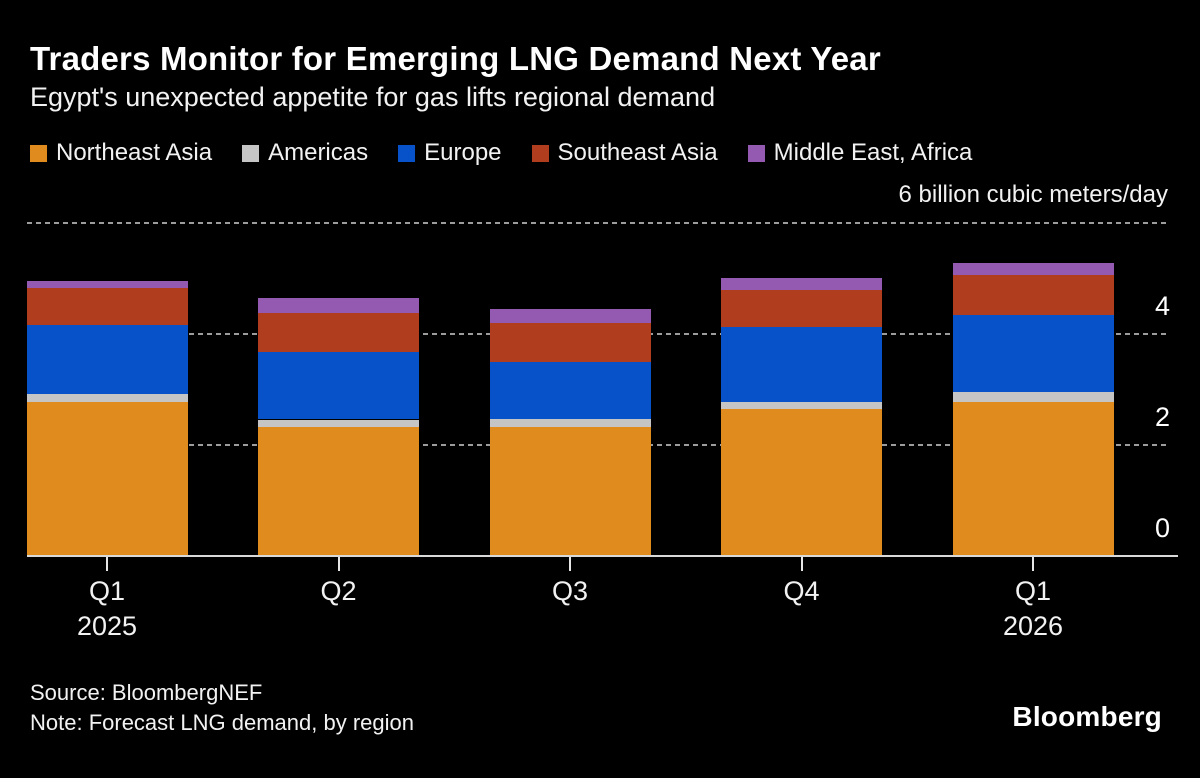  I want to click on legend-item-2: Europe, so click(450, 153).